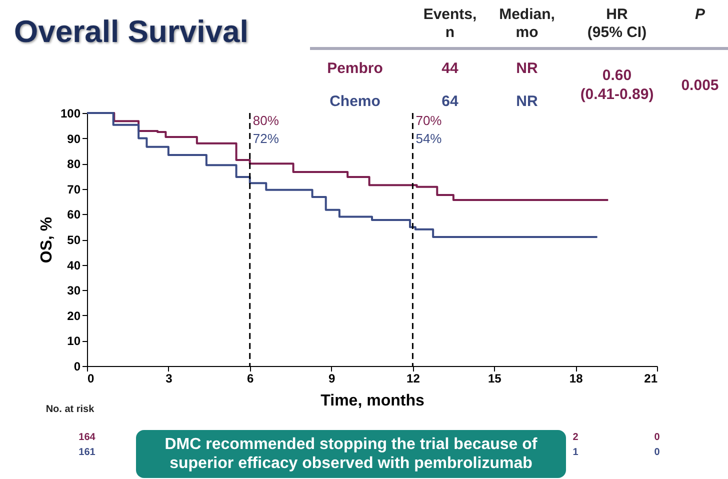  What do you see at coordinates (332, 379) in the screenshot?
I see `x-tick-label: 9` at bounding box center [332, 379].